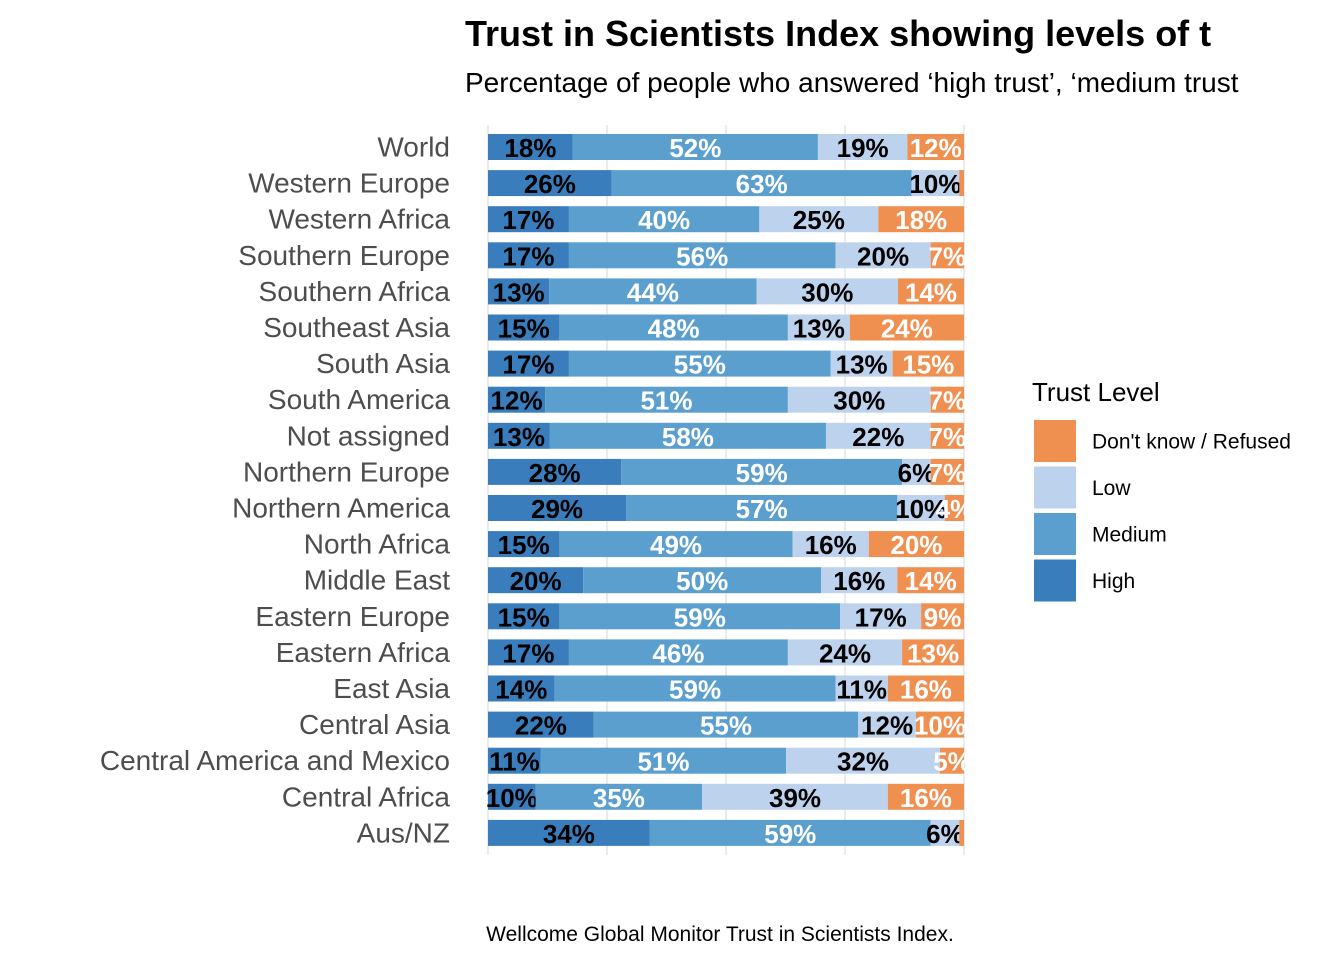  I want to click on category-label: Not assigned, so click(368, 435).